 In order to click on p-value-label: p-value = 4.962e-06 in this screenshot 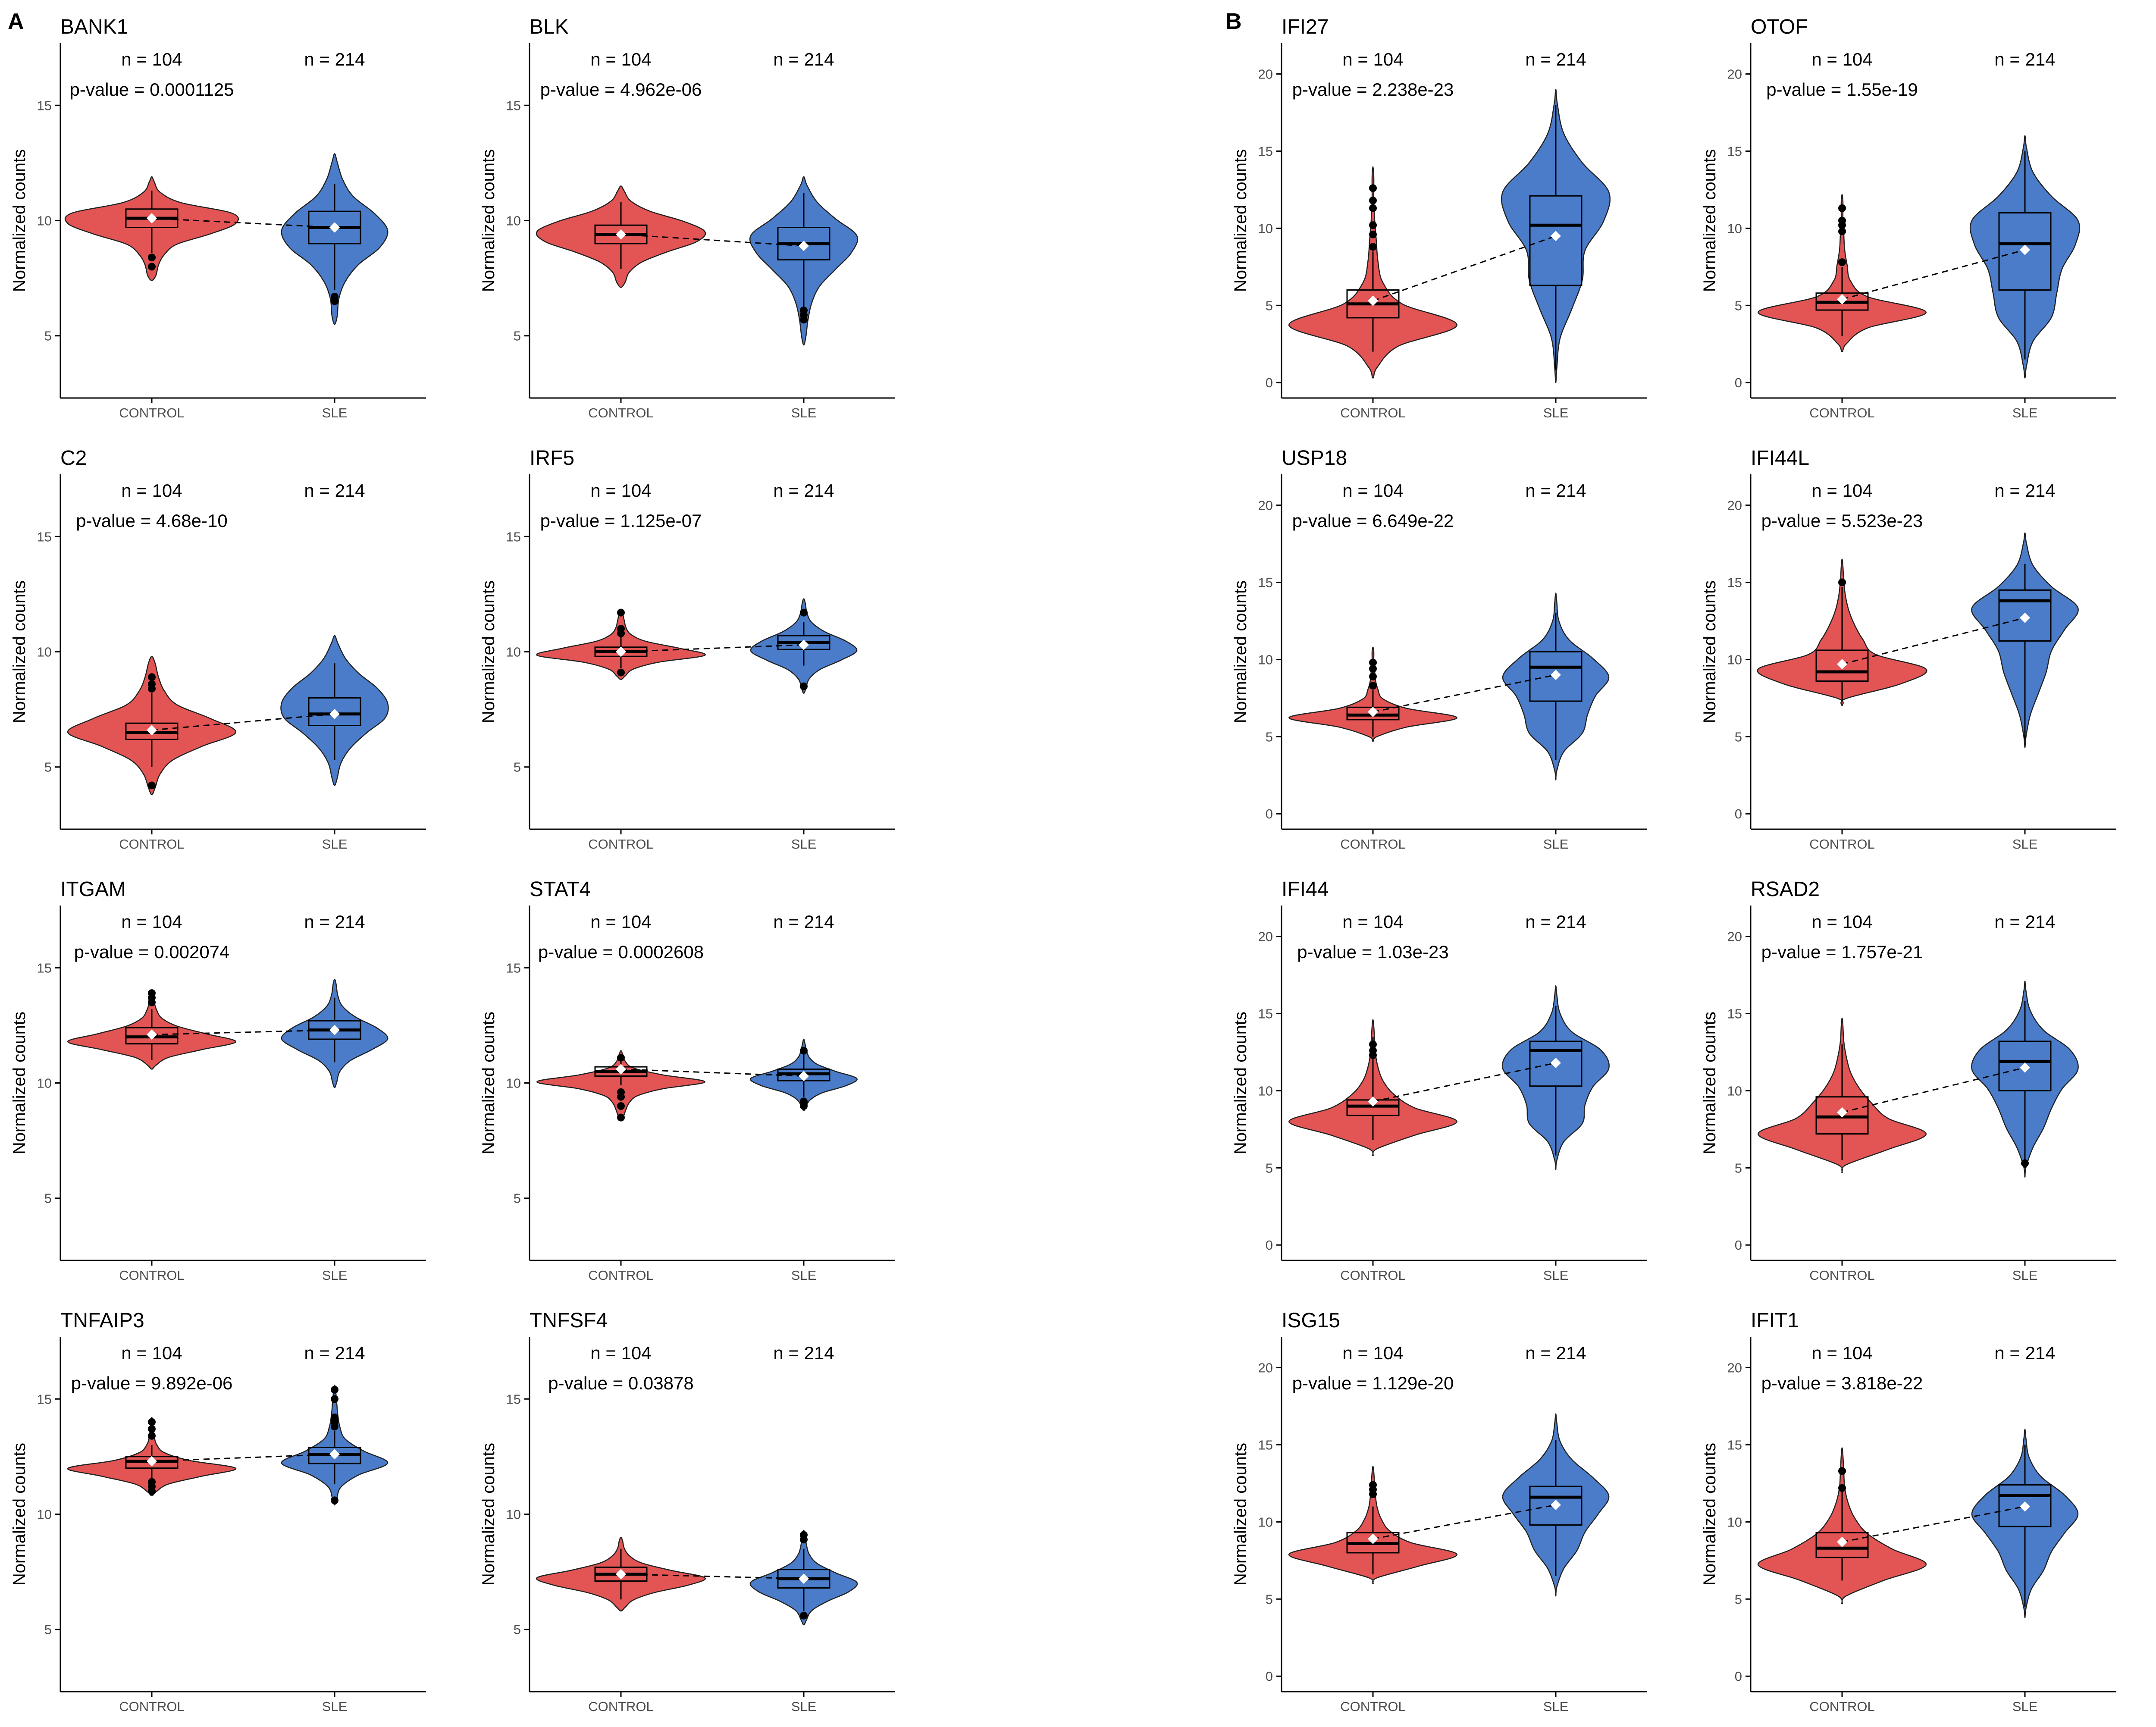, I will do `click(621, 89)`.